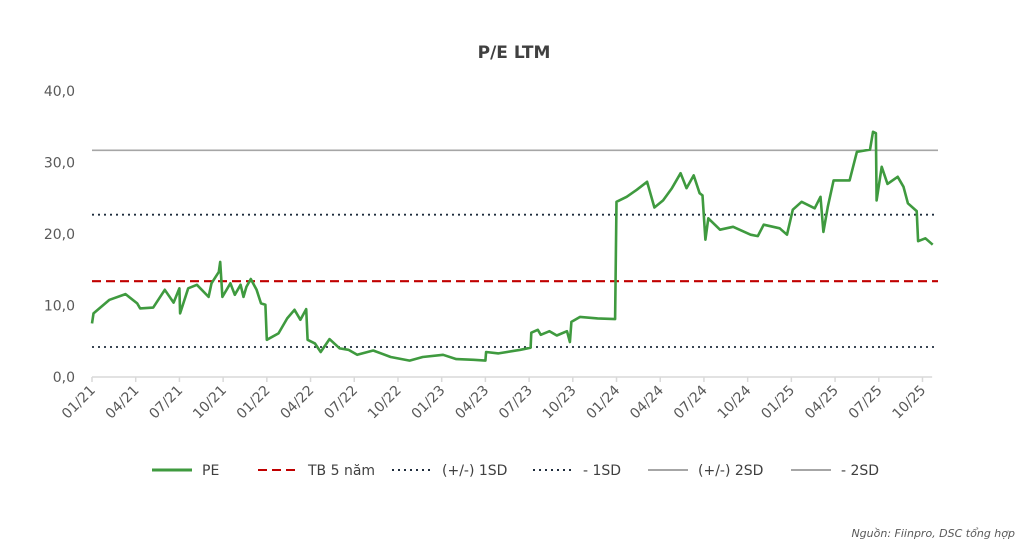 The image size is (1029, 546). I want to click on x-tick-label: 10/23, so click(560, 403).